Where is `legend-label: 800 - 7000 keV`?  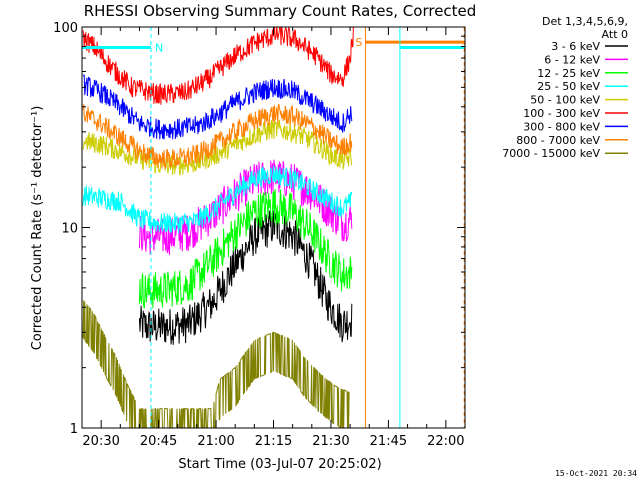 legend-label: 800 - 7000 keV is located at coordinates (558, 140).